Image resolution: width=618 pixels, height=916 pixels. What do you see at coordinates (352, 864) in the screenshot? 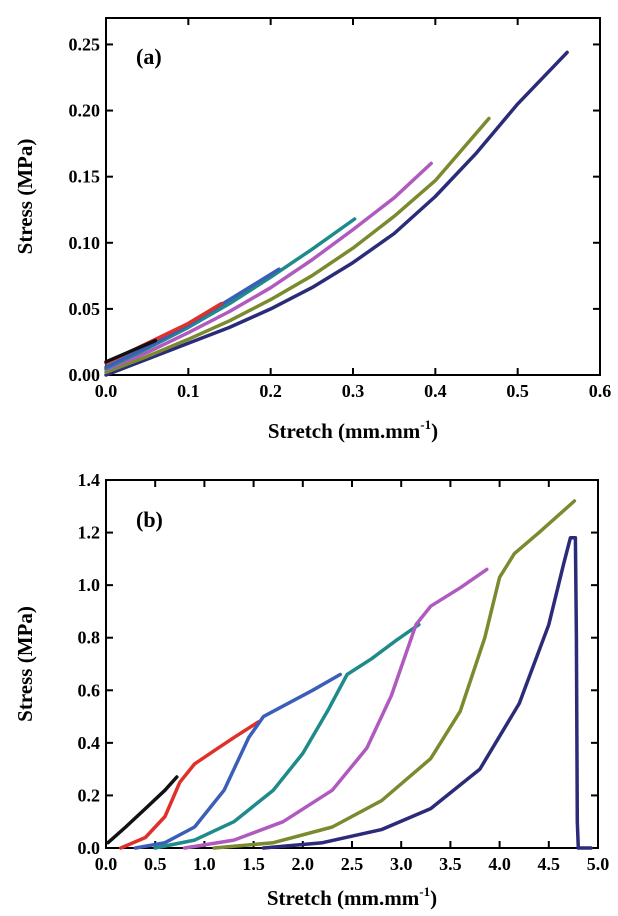
I see `x-tick-label: 2.5` at bounding box center [352, 864].